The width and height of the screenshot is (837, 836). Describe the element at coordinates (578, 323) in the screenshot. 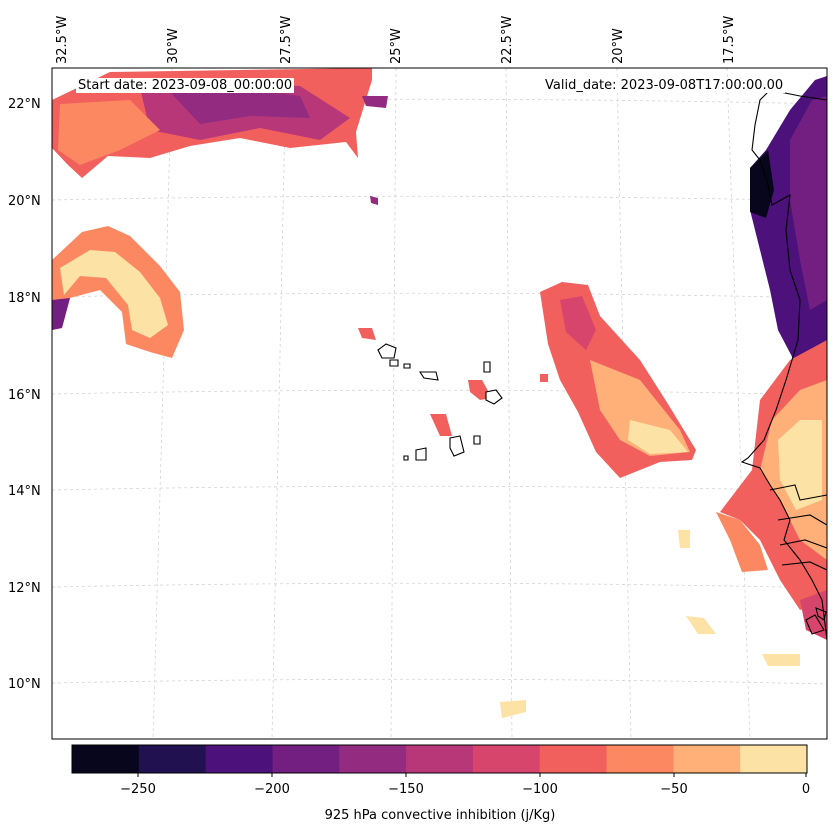

I see `cin-region-central-core` at that location.